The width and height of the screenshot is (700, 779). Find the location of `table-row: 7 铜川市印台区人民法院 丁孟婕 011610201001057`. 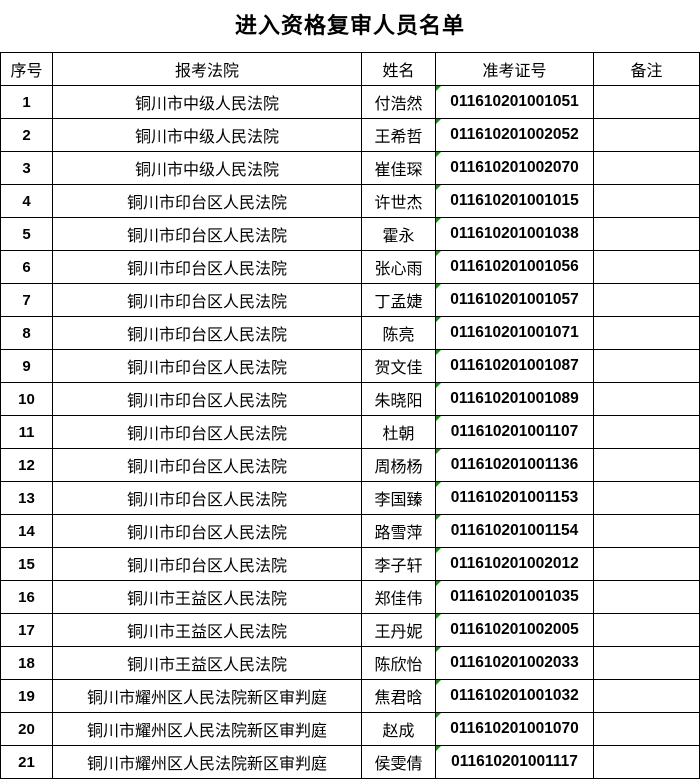

table-row: 7 铜川市印台区人民法院 丁孟婕 011610201001057 is located at coordinates (350, 300).